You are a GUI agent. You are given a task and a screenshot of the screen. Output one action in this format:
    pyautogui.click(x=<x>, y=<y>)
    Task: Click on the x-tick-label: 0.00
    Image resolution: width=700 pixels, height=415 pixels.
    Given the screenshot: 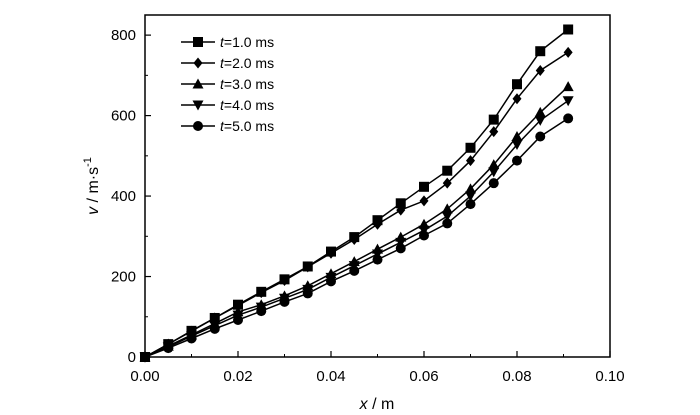 What is the action you would take?
    pyautogui.click(x=144, y=376)
    